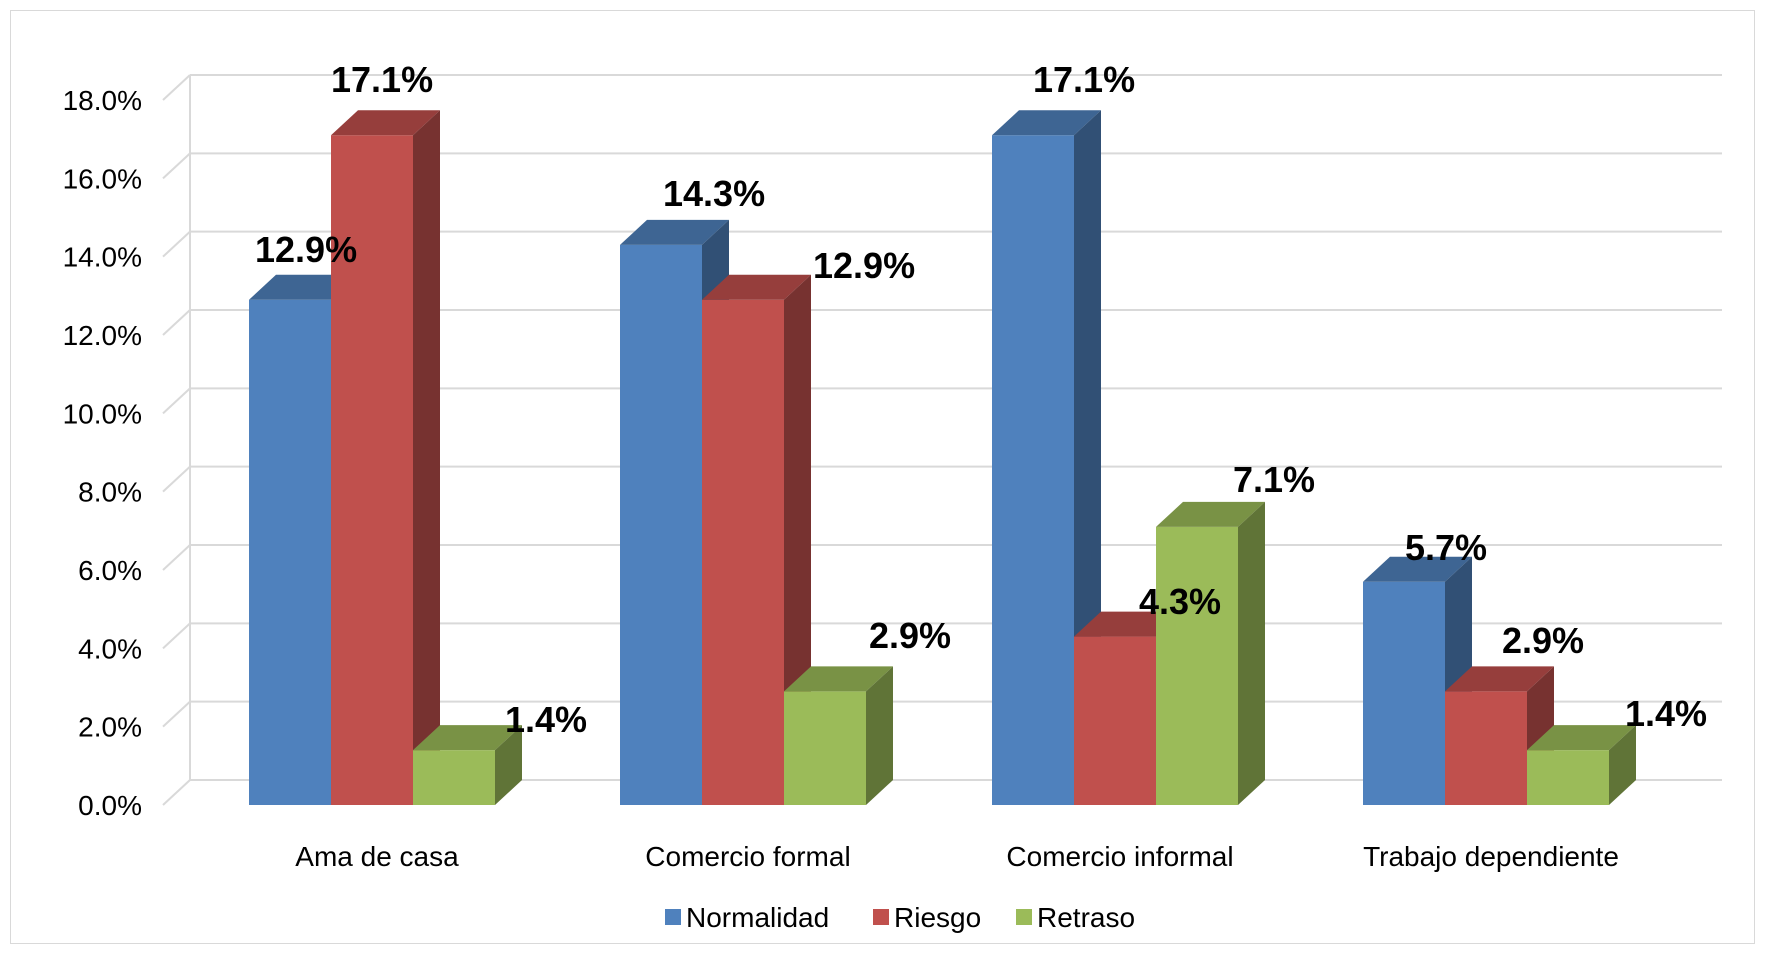 The width and height of the screenshot is (1767, 954). What do you see at coordinates (1024, 917) in the screenshot?
I see `legend-swatch-retraso` at bounding box center [1024, 917].